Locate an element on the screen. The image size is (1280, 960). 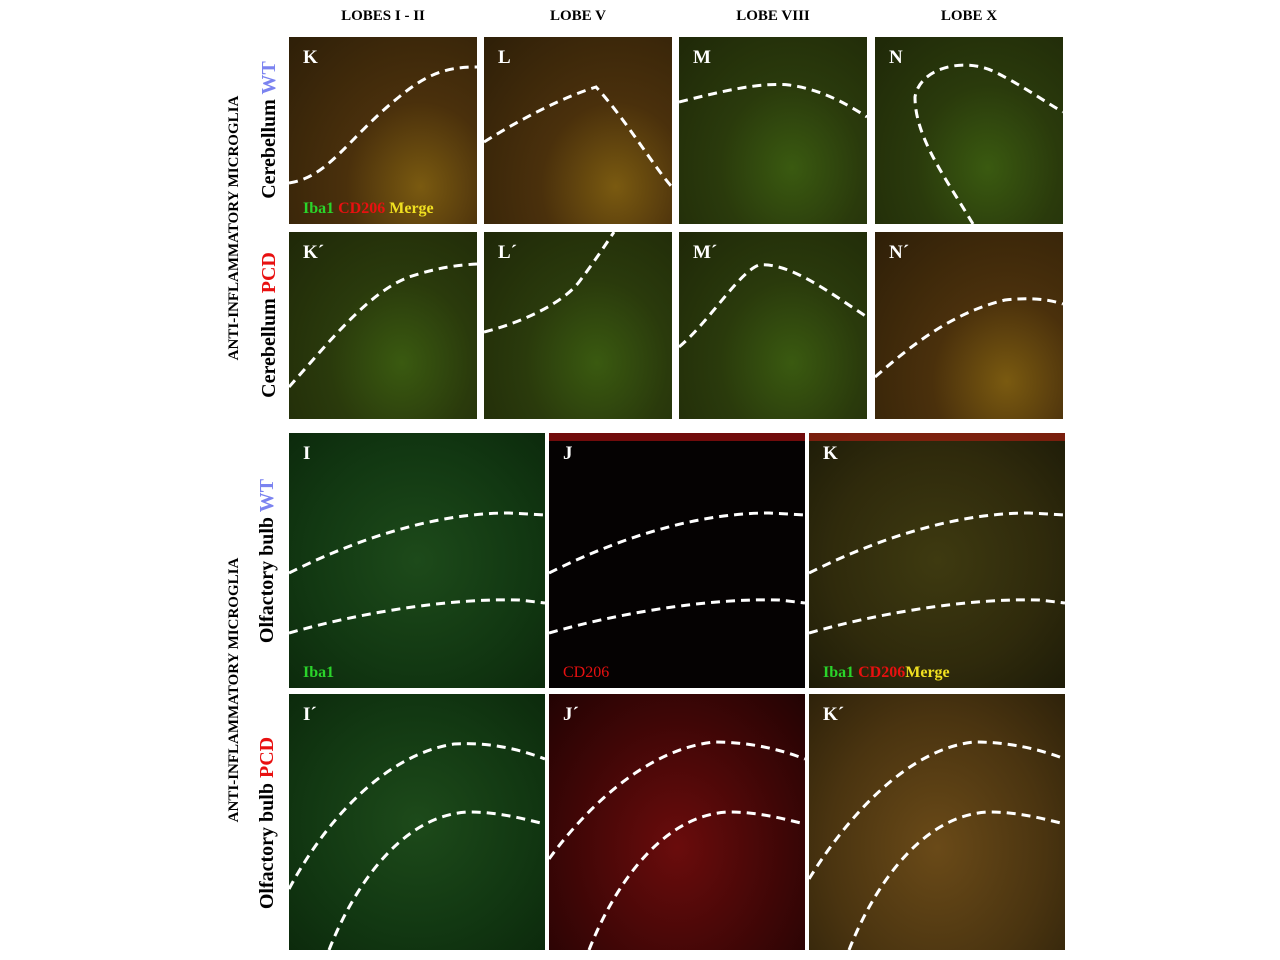
panel-letter: M´ is located at coordinates (705, 252).